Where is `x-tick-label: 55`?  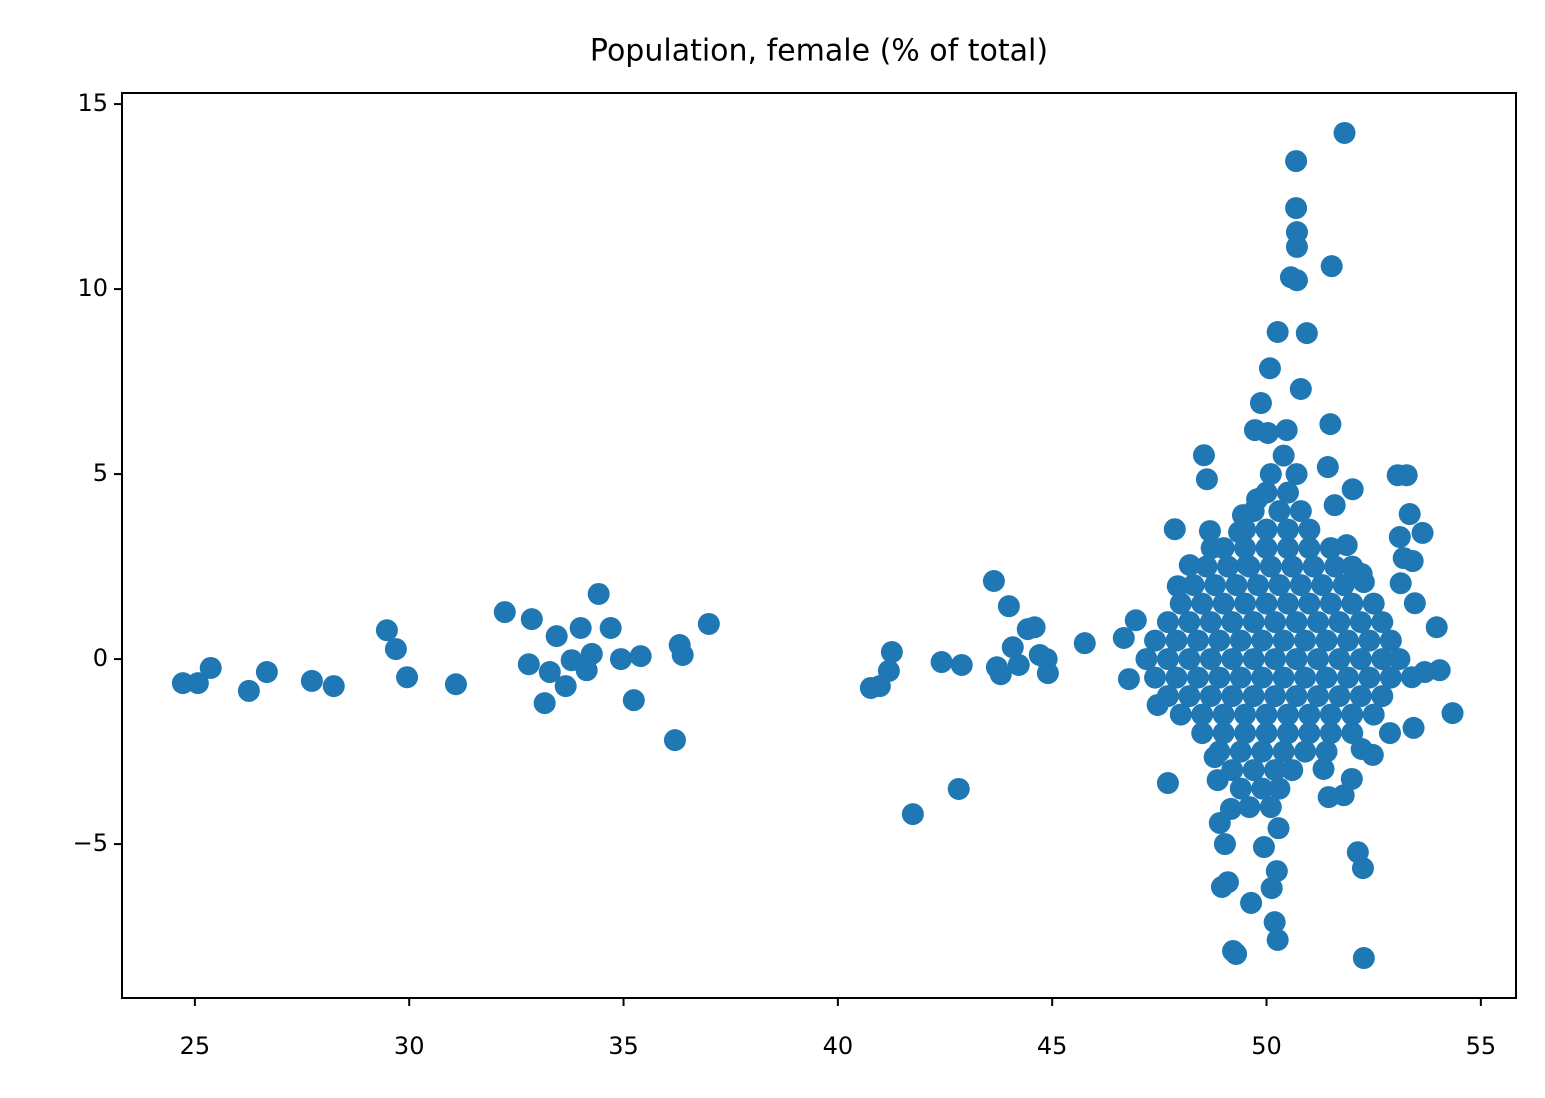 x-tick-label: 55 is located at coordinates (1481, 1046).